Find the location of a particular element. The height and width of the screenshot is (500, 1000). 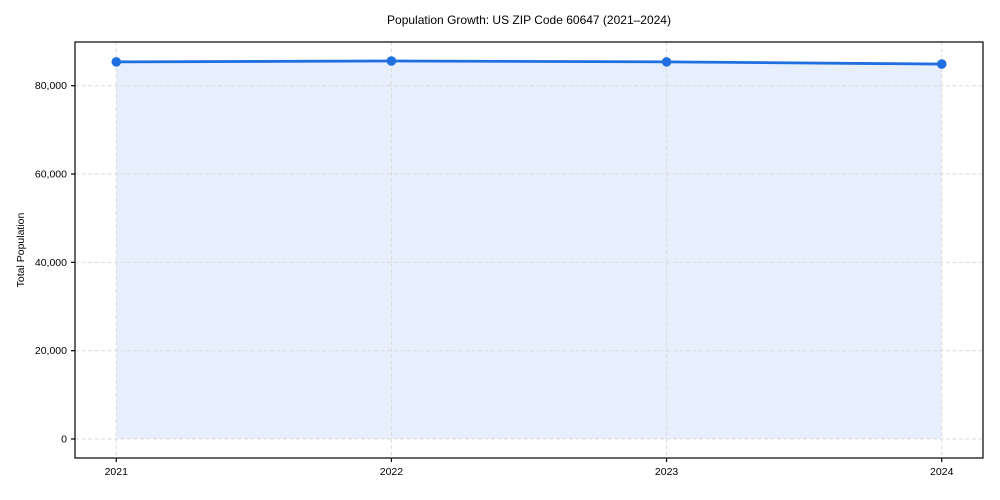

y-tick-label: 80,000 is located at coordinates (51, 86).